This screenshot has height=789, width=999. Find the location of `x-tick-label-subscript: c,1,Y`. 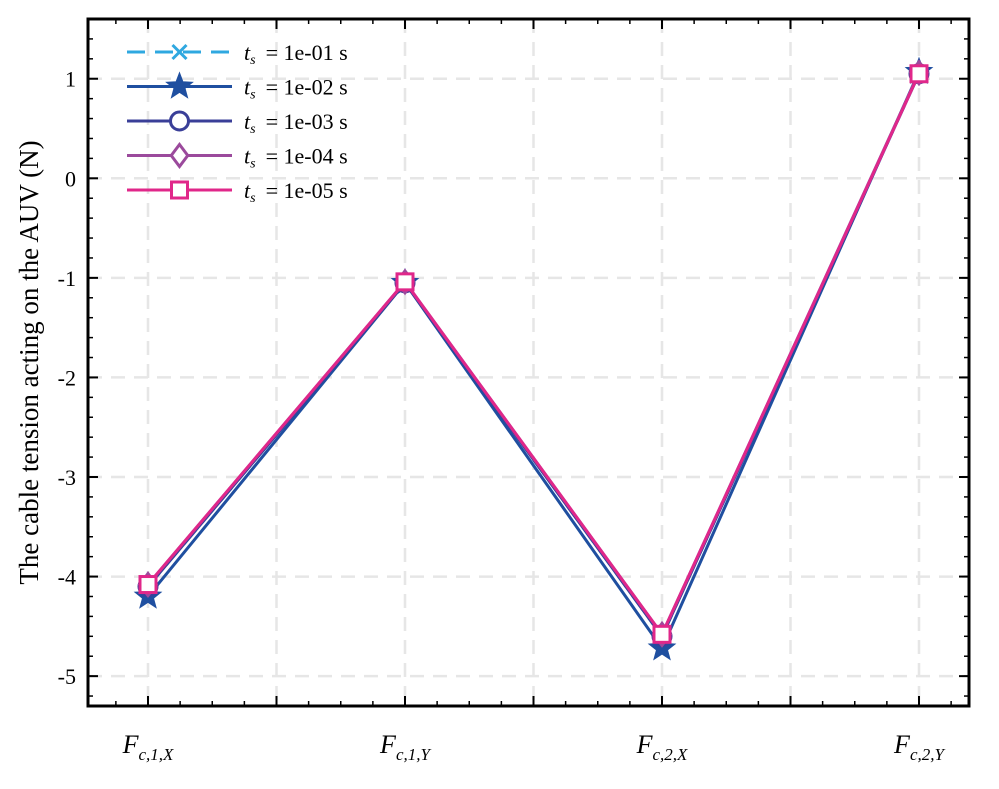

x-tick-label-subscript: c,1,Y is located at coordinates (414, 754).